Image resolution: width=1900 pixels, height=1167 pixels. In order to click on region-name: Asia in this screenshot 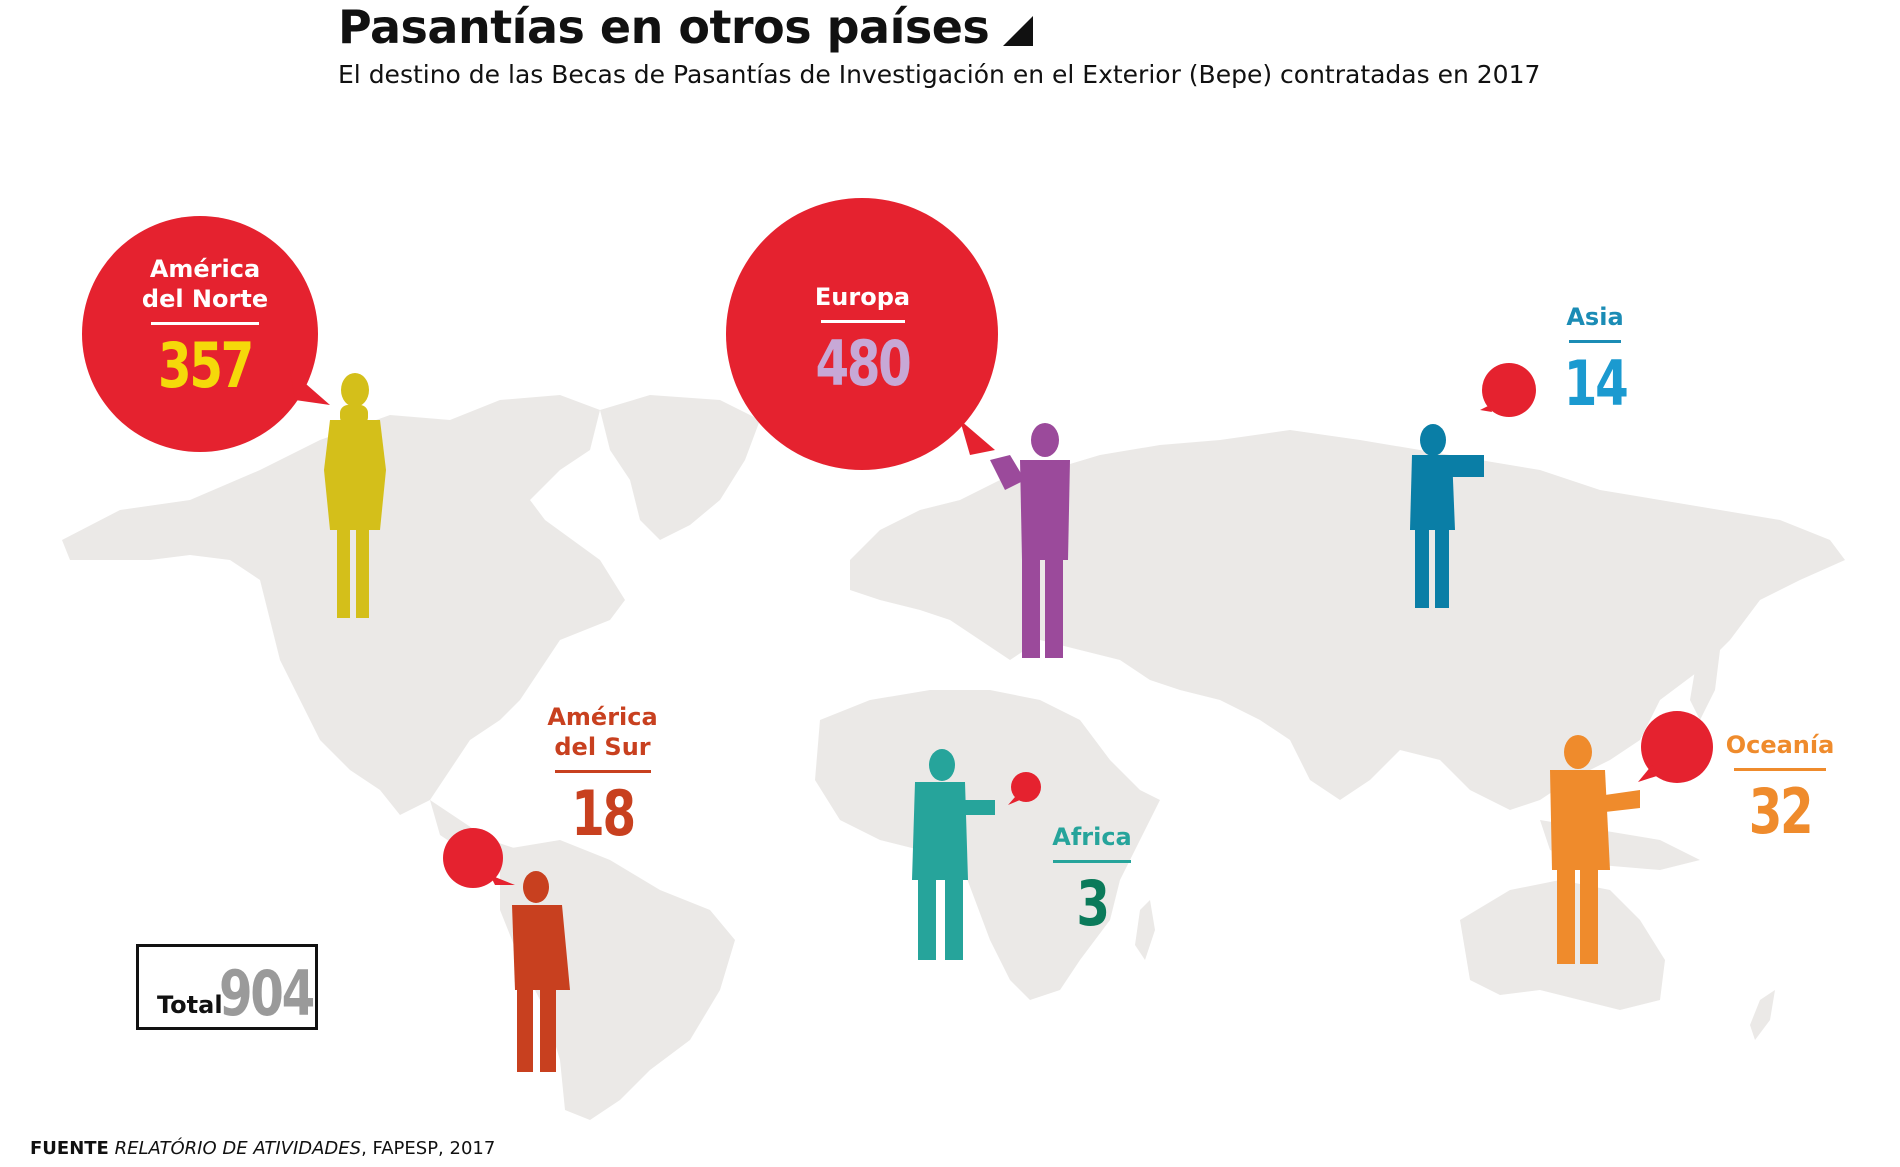, I will do `click(1595, 317)`.